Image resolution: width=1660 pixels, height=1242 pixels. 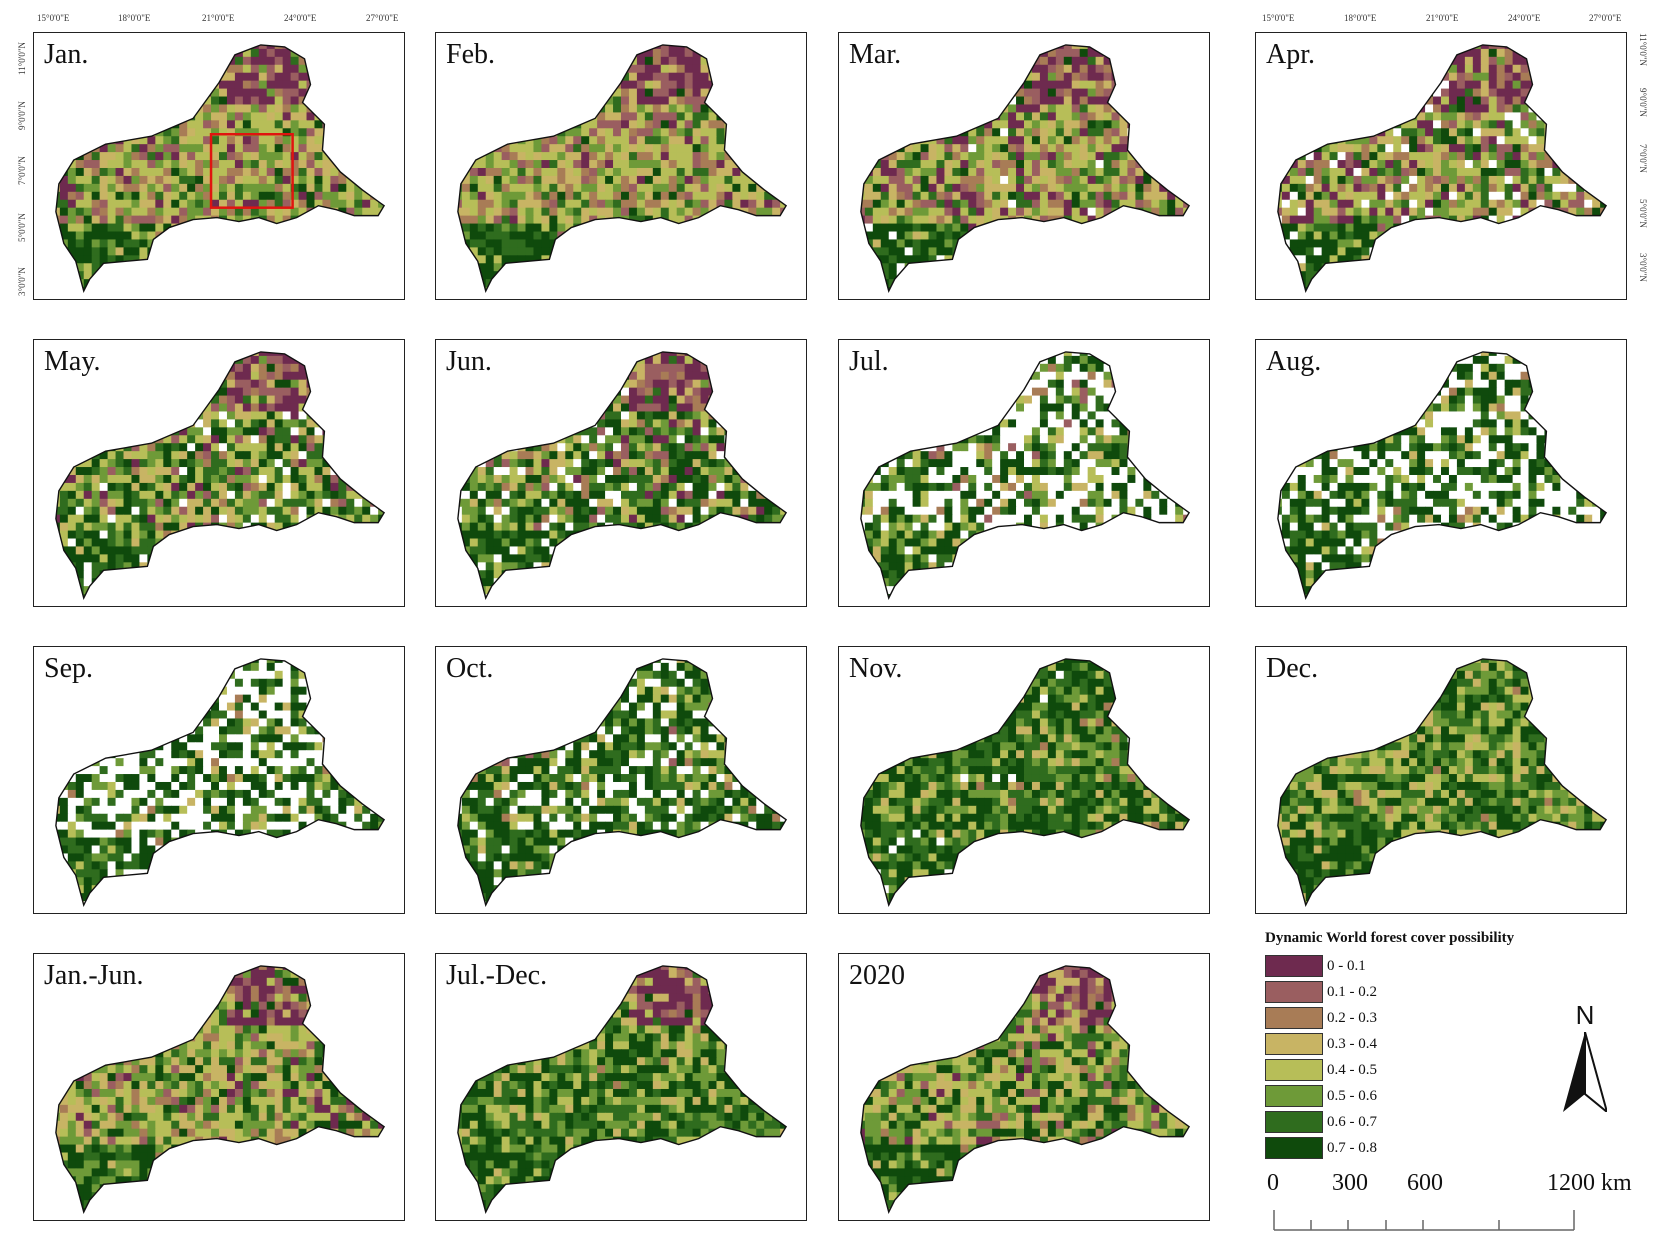 I want to click on panel-label: Feb., so click(x=470, y=55).